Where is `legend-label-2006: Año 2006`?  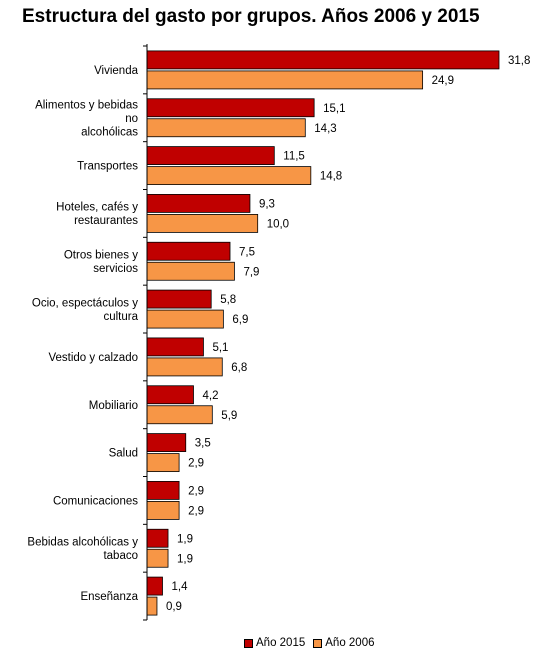 legend-label-2006: Año 2006 is located at coordinates (350, 643).